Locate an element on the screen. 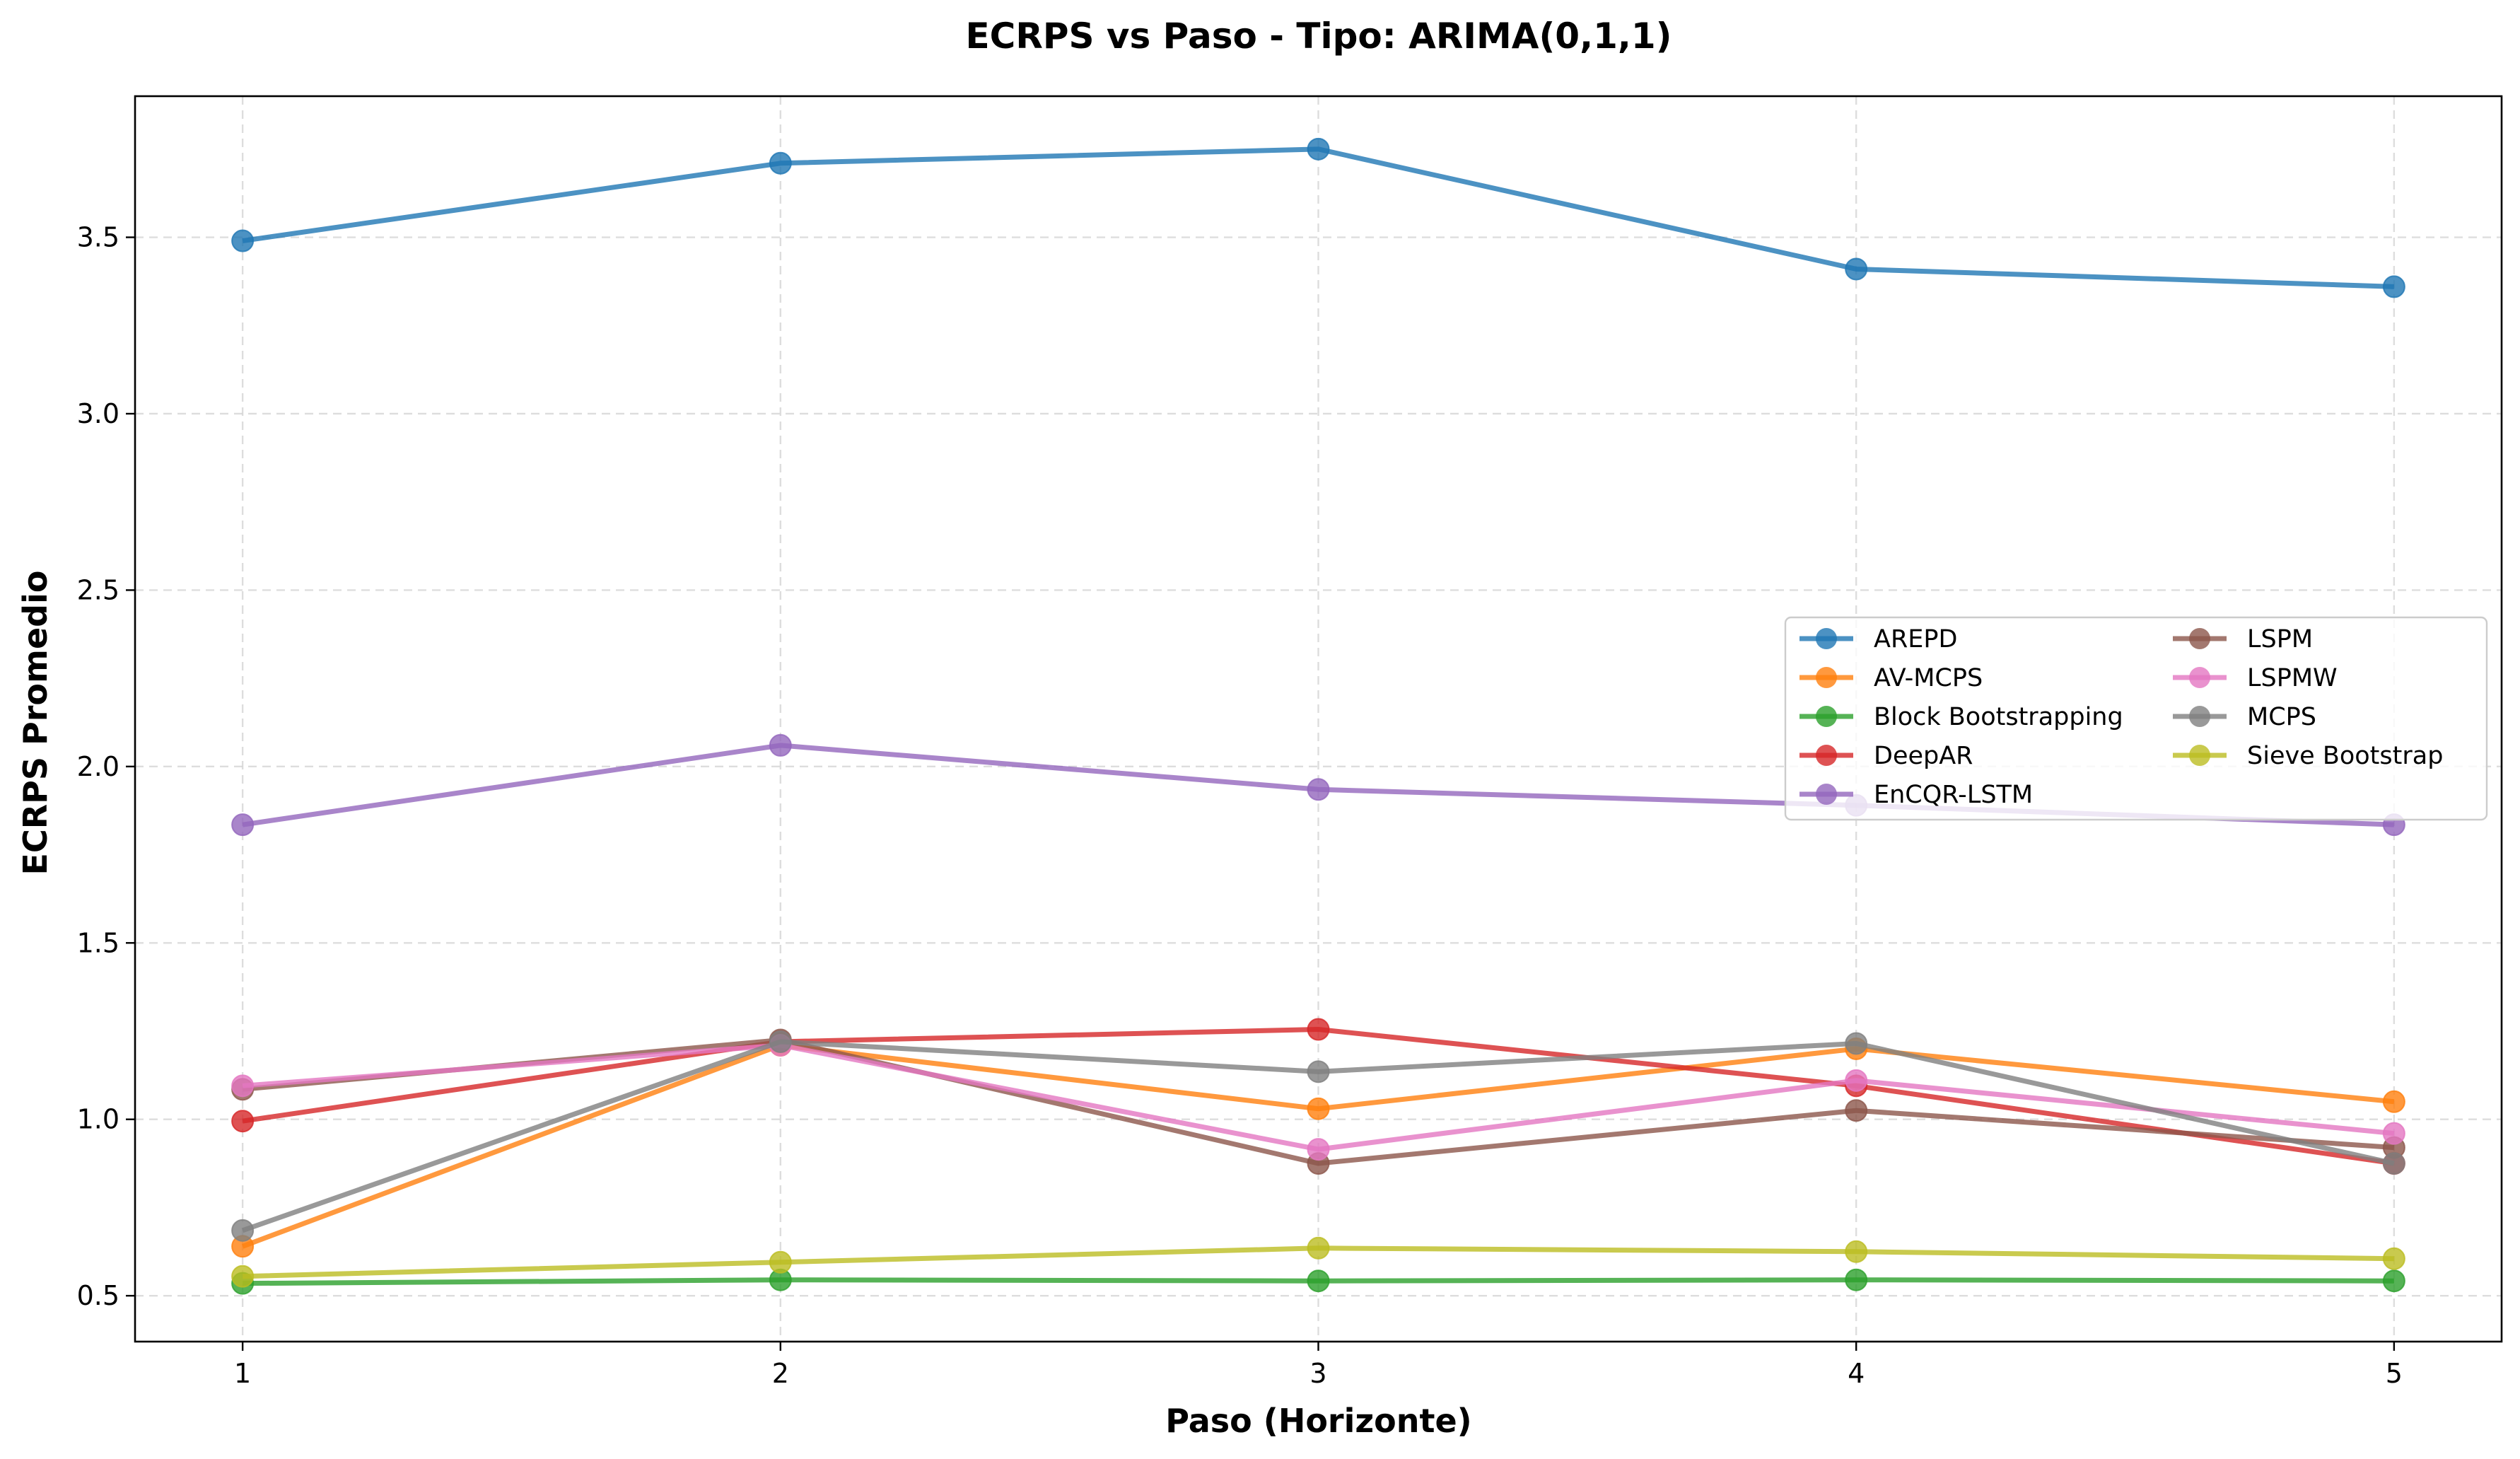  legend-label: DeepAR is located at coordinates (1923, 756).